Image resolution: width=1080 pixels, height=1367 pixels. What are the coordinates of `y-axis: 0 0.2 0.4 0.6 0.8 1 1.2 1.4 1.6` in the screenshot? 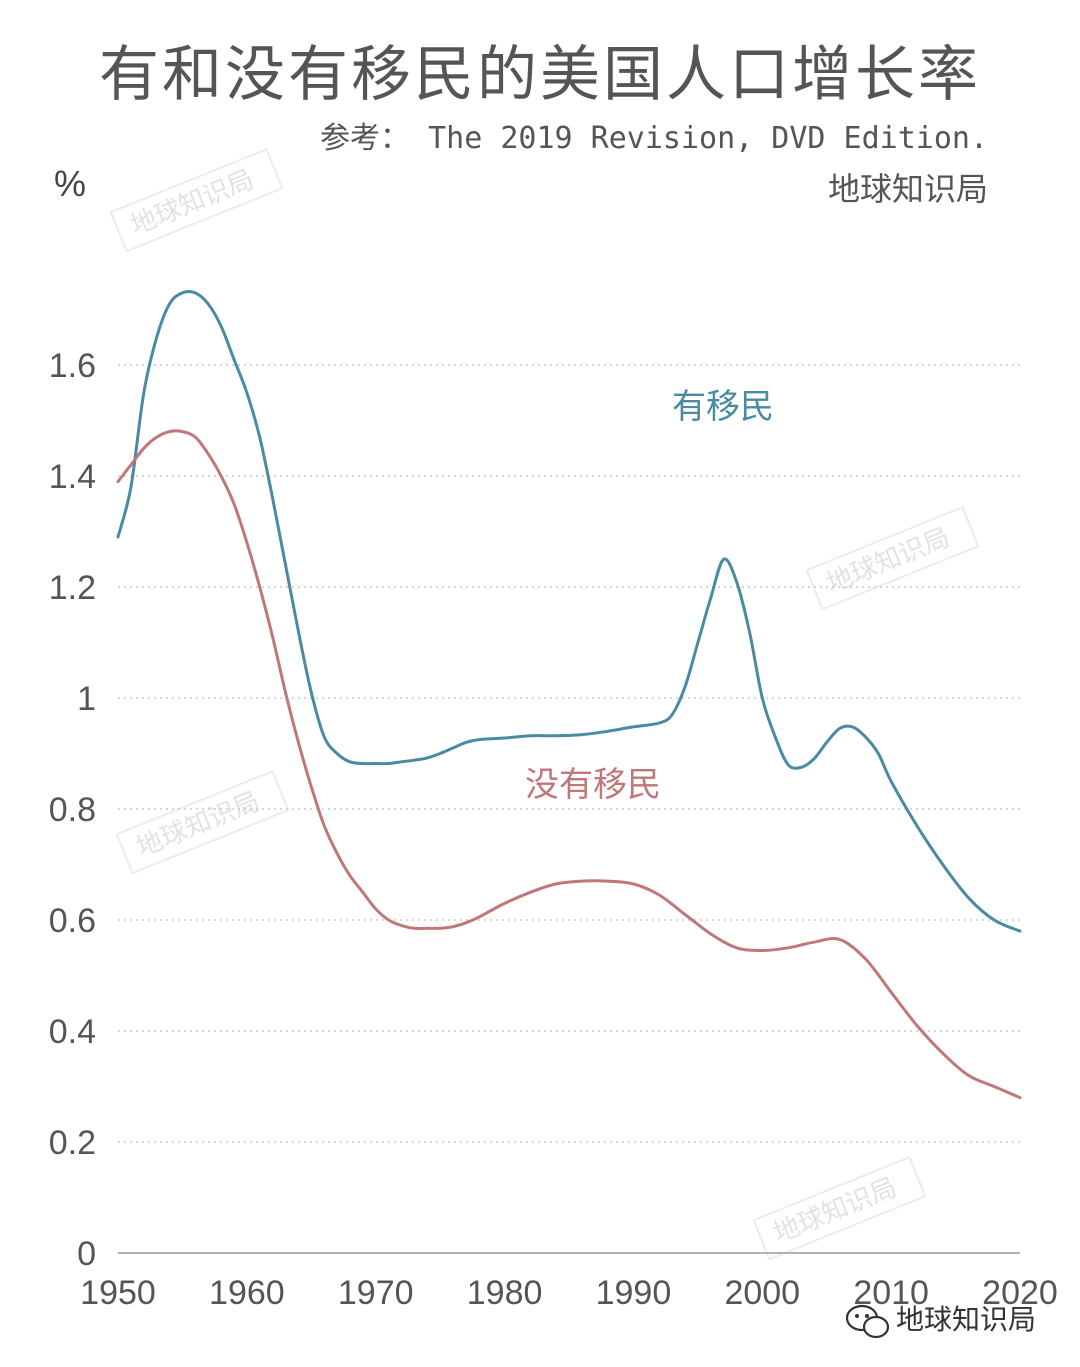 It's located at (72, 810).